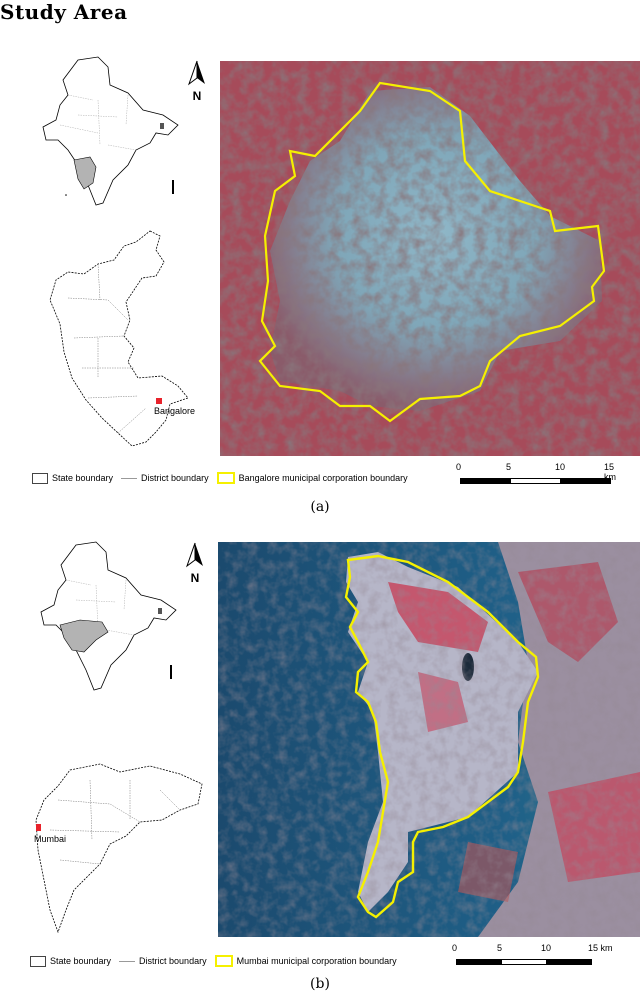  What do you see at coordinates (50, 839) in the screenshot?
I see `mumbai-label: Mumbai` at bounding box center [50, 839].